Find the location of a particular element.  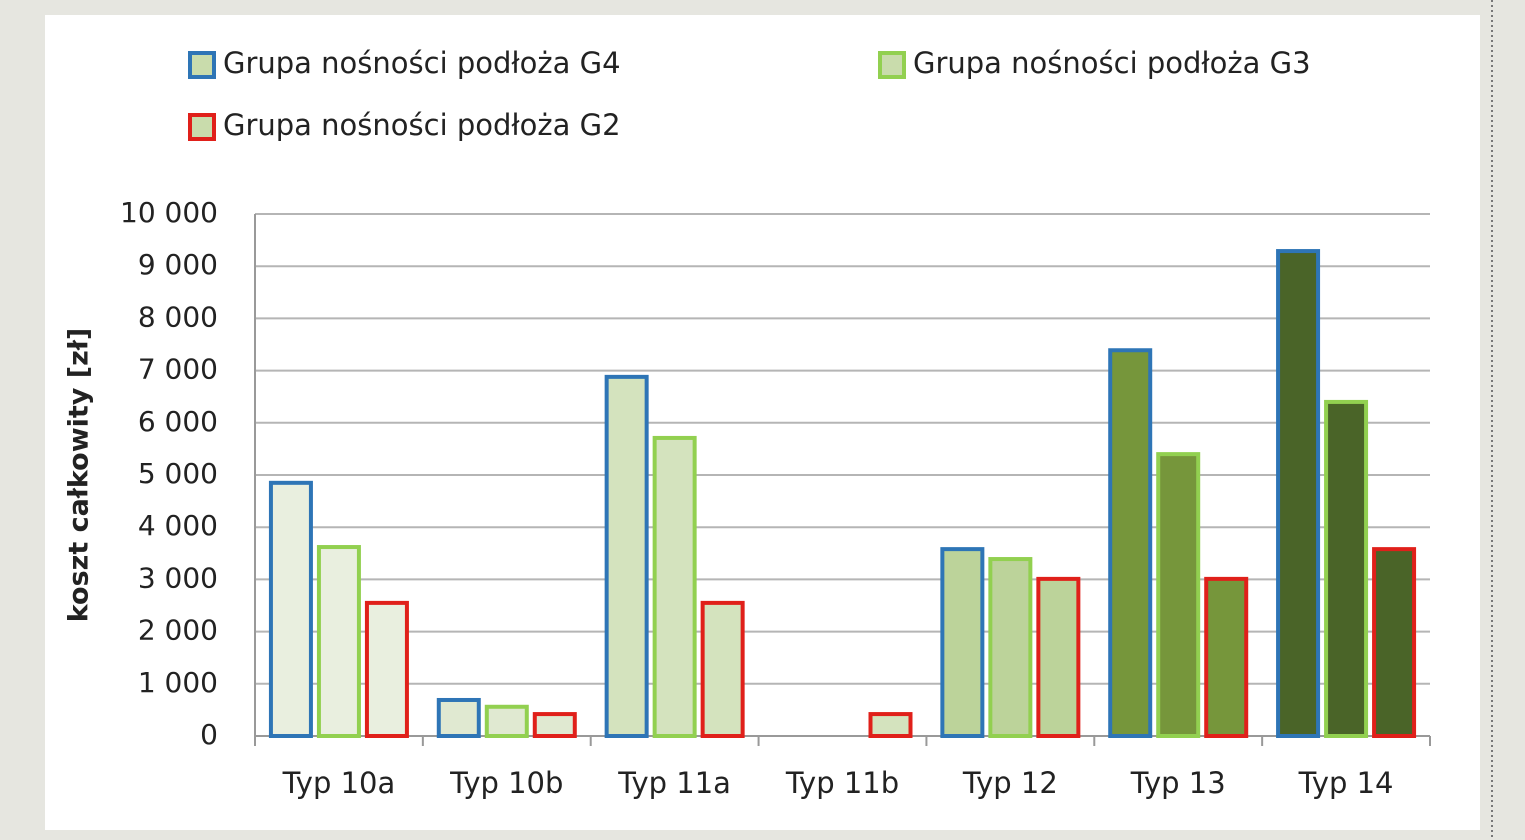

y-tick-label: 6 000 is located at coordinates (178, 421).